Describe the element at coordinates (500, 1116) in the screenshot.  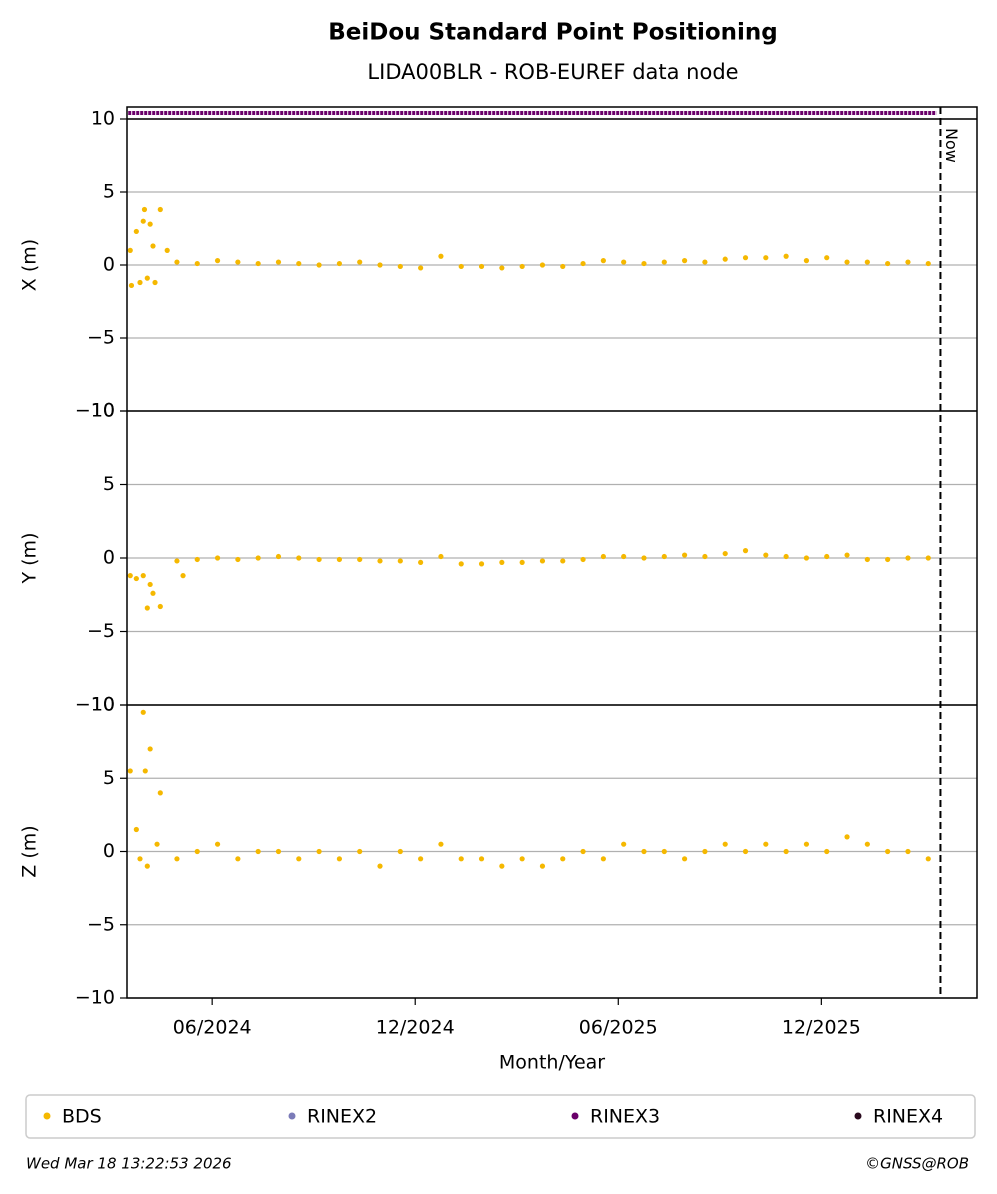
I see `legend-box` at that location.